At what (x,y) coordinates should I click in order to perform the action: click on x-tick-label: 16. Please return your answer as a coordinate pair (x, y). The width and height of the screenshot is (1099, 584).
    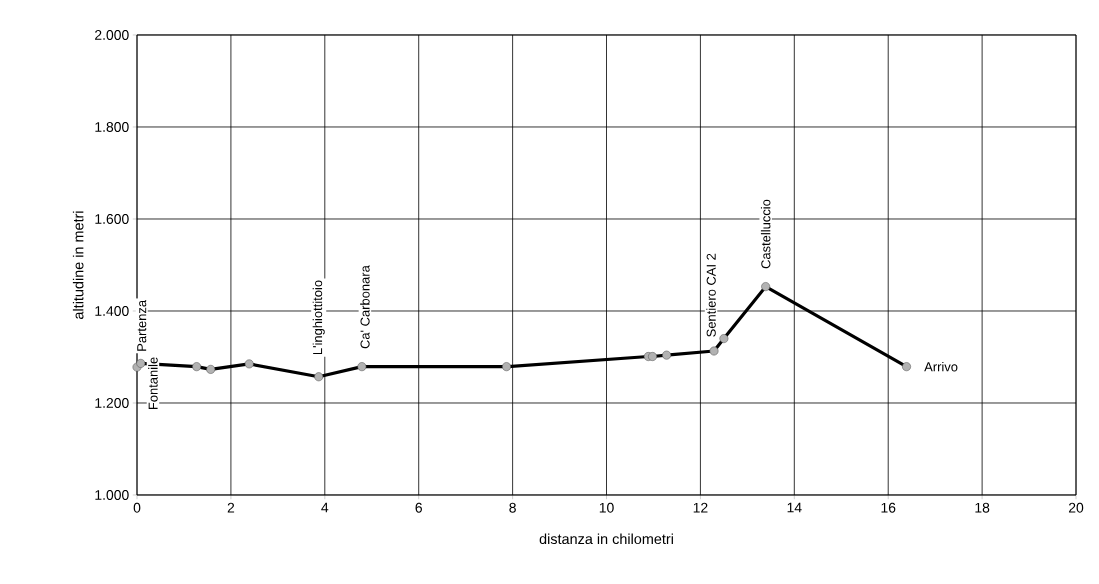
    Looking at the image, I should click on (888, 507).